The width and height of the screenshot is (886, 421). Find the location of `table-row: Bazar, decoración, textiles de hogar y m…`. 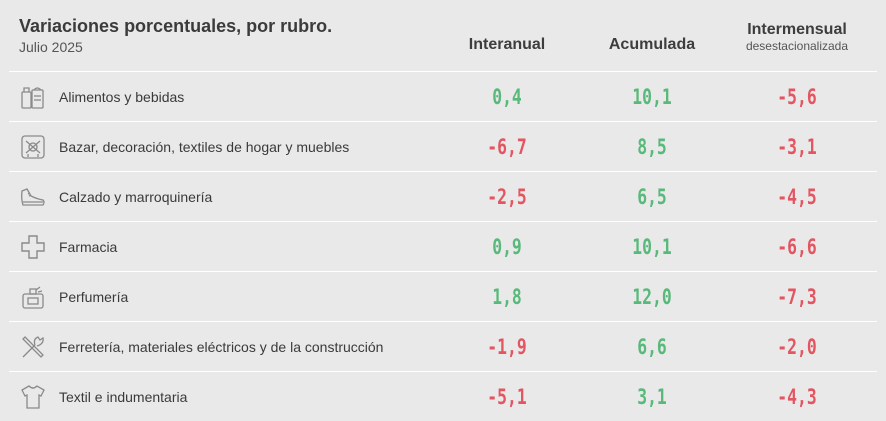

table-row: Bazar, decoración, textiles de hogar y m… is located at coordinates (443, 146).